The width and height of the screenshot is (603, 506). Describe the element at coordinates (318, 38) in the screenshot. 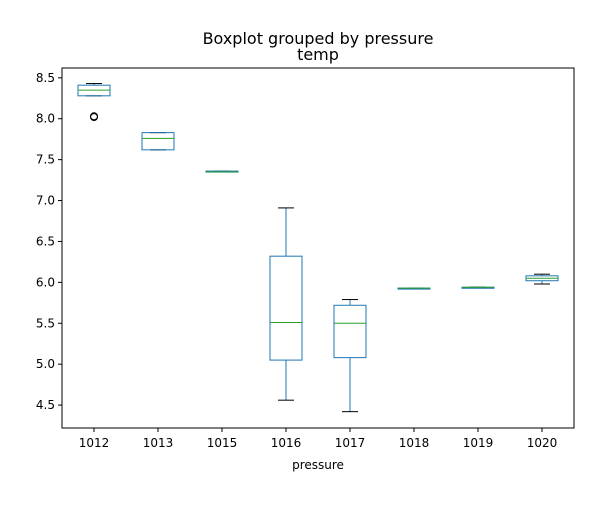

I see `chart-suptitle: Boxplot grouped by pressure` at that location.